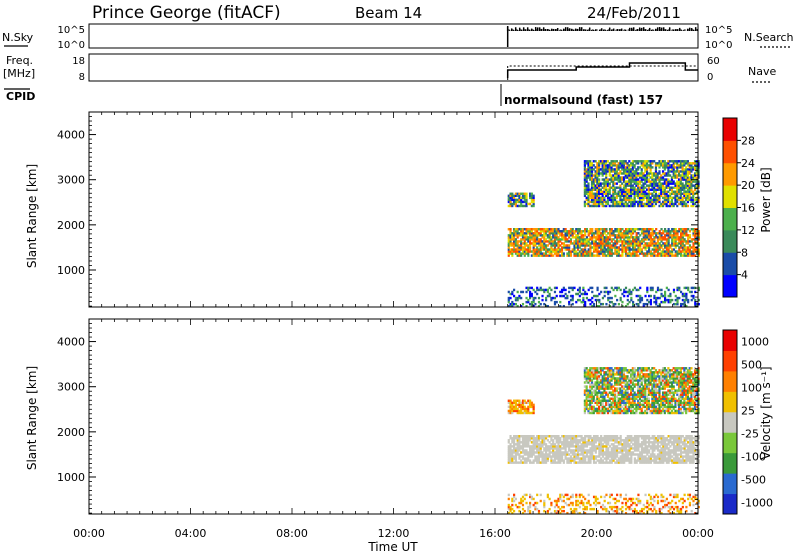 The image size is (800, 558). Describe the element at coordinates (583, 100) in the screenshot. I see `cpid-text: normalsound (fast) 157` at that location.